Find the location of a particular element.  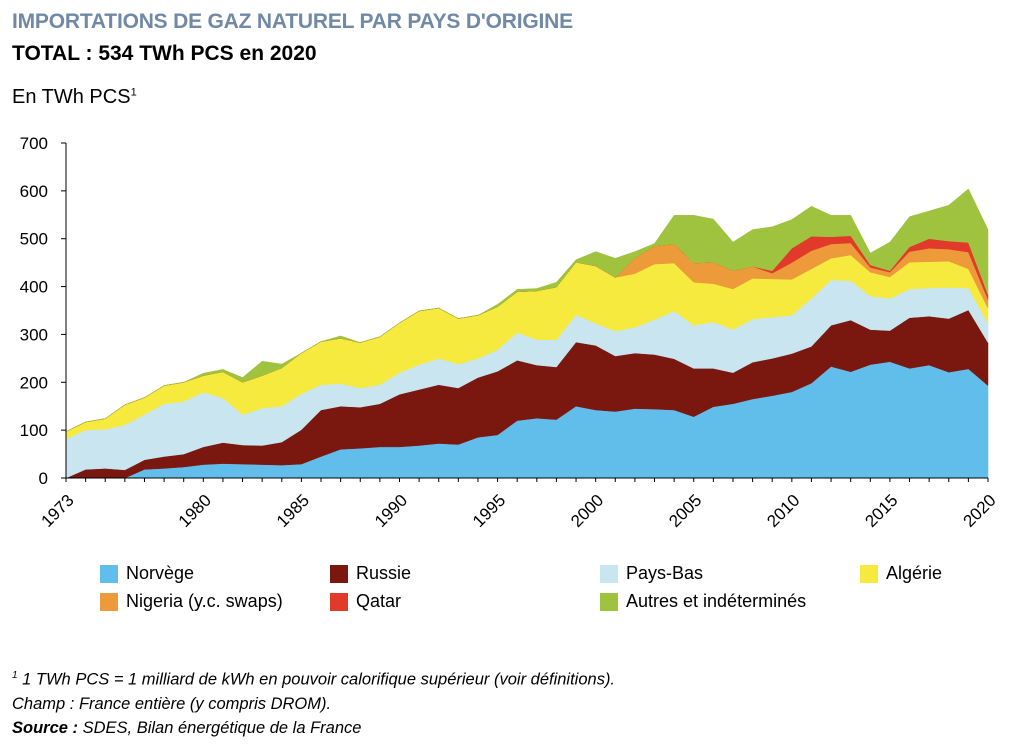

legend-item: Algérie is located at coordinates (901, 573).